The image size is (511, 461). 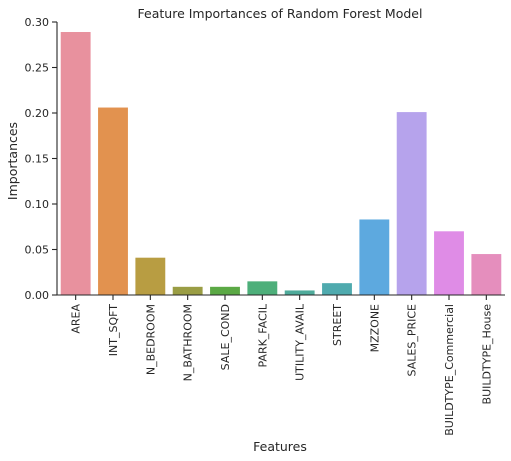 I want to click on x-tick-label: SALES_PRICE, so click(x=412, y=340).